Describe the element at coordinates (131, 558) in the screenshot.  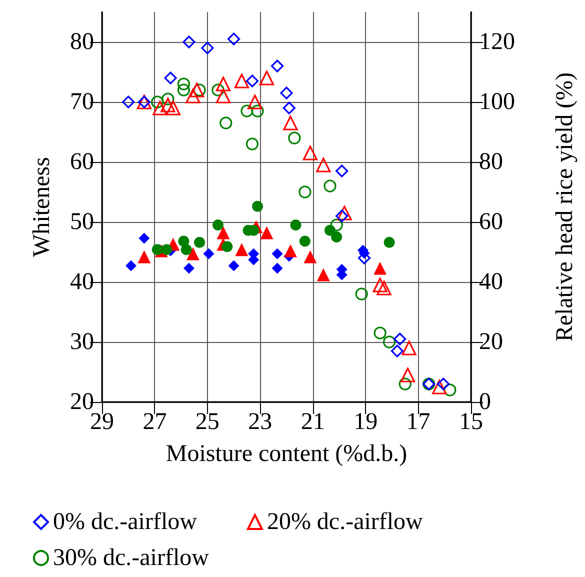
I see `legend-label: 30% dc.-airflow` at that location.